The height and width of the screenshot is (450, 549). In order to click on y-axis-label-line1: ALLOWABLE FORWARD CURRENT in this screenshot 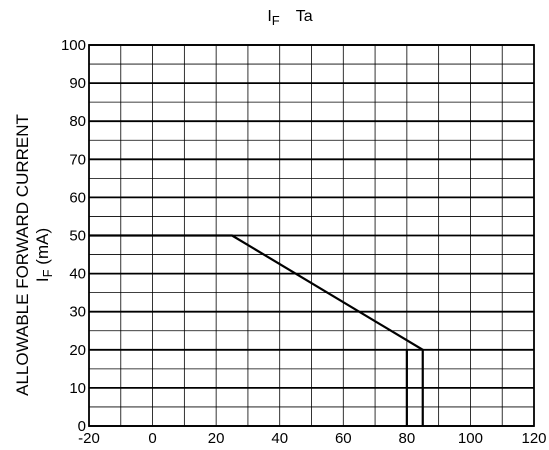, I will do `click(22, 255)`.